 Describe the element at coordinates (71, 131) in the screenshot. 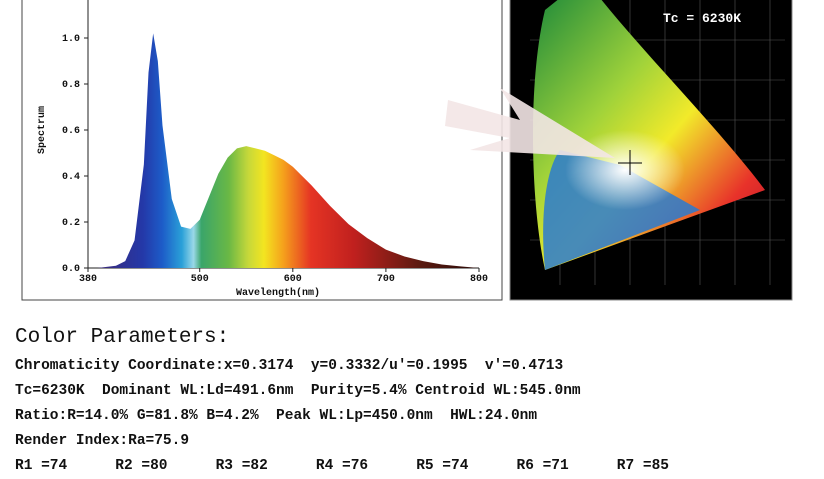

I see `y-tick-label: 0.6` at that location.